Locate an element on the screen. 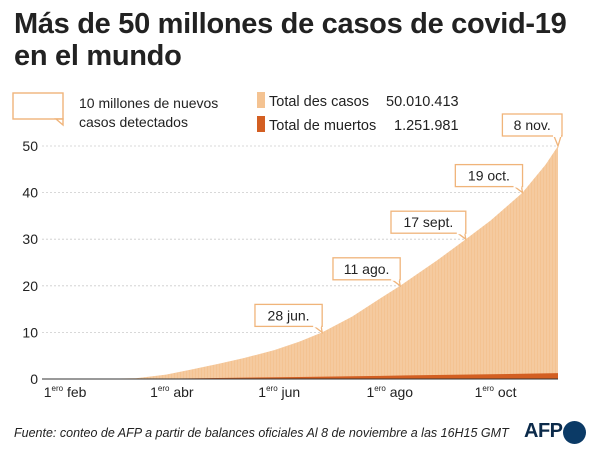 The height and width of the screenshot is (452, 600). y-tick-label-20: 20 is located at coordinates (30, 286).